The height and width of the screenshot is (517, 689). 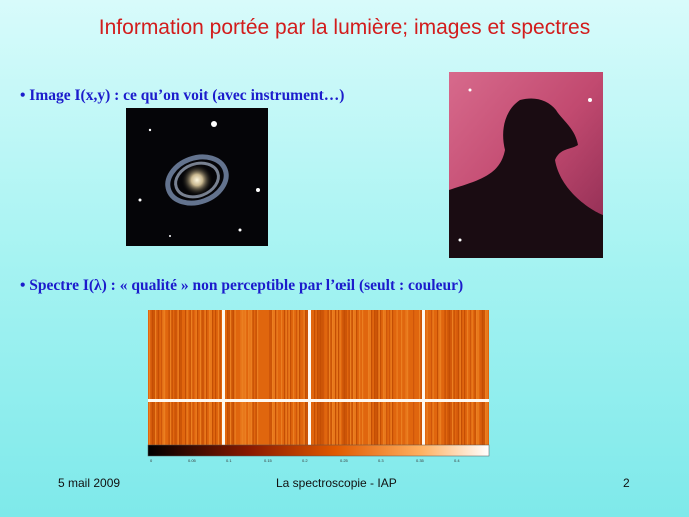 I want to click on colorbar-label: 0.2, so click(x=305, y=460).